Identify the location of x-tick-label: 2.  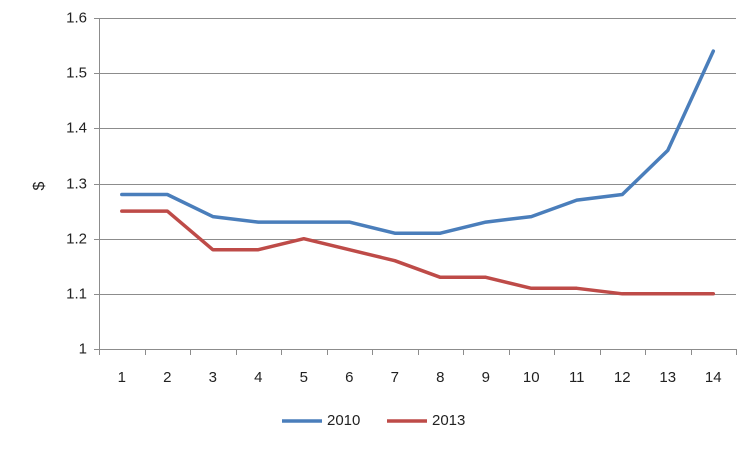
(167, 377).